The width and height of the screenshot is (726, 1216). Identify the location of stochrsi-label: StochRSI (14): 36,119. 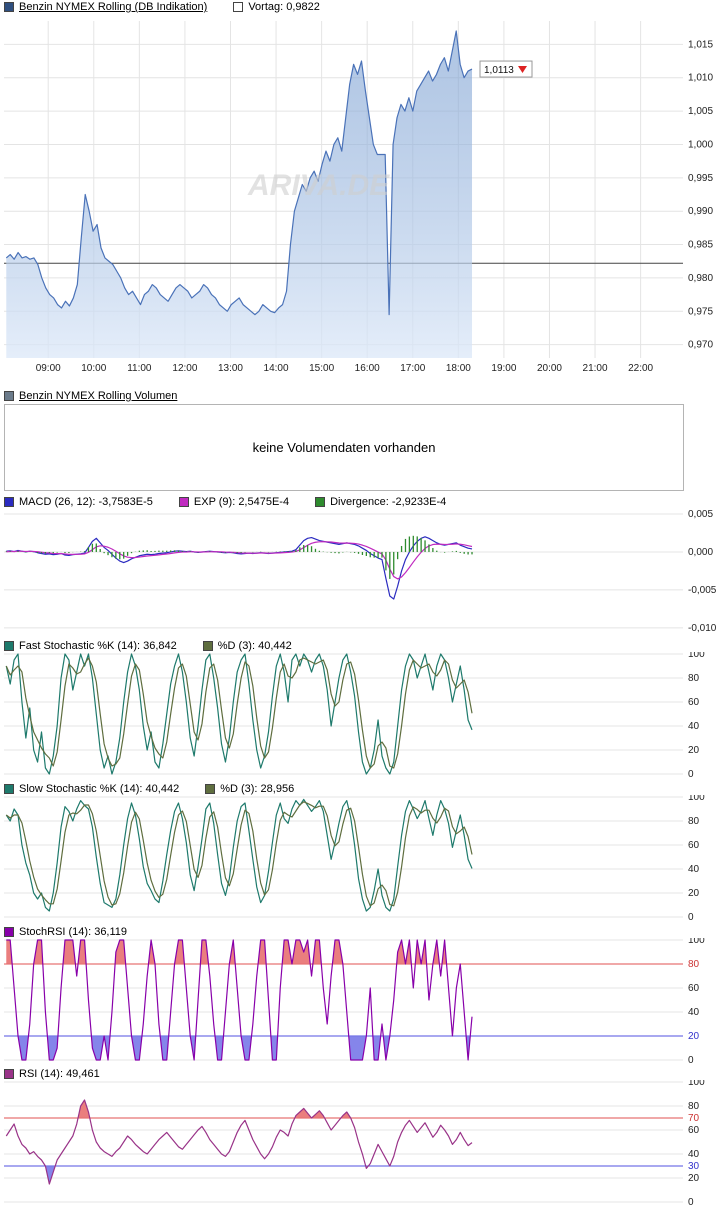
(73, 932).